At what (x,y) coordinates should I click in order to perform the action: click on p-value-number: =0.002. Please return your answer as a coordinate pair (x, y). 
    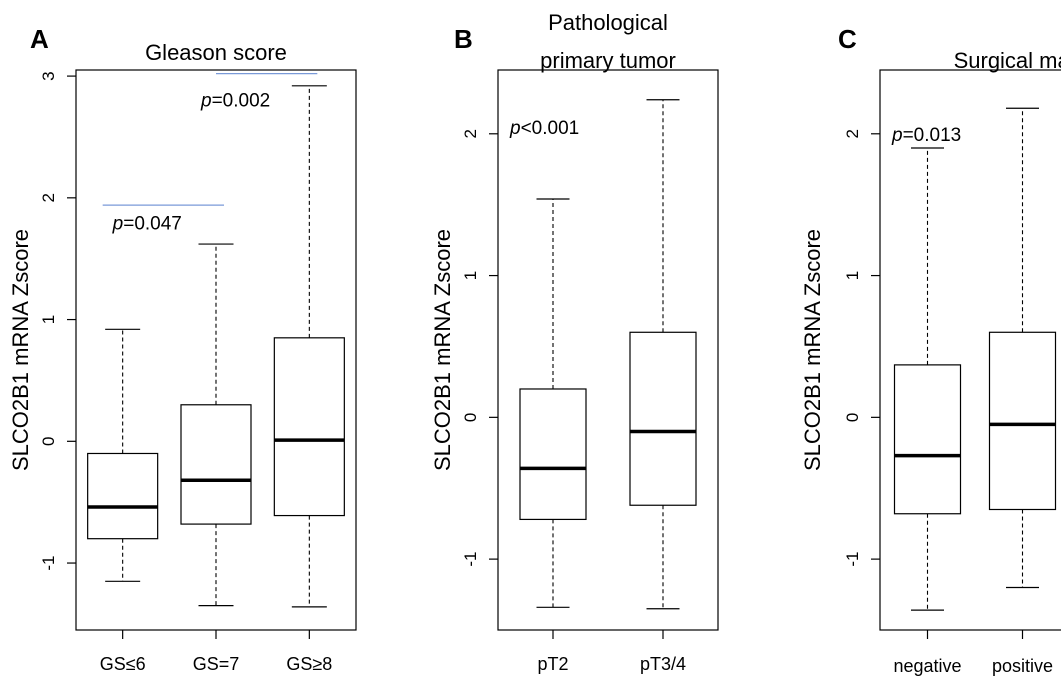
    Looking at the image, I should click on (241, 101).